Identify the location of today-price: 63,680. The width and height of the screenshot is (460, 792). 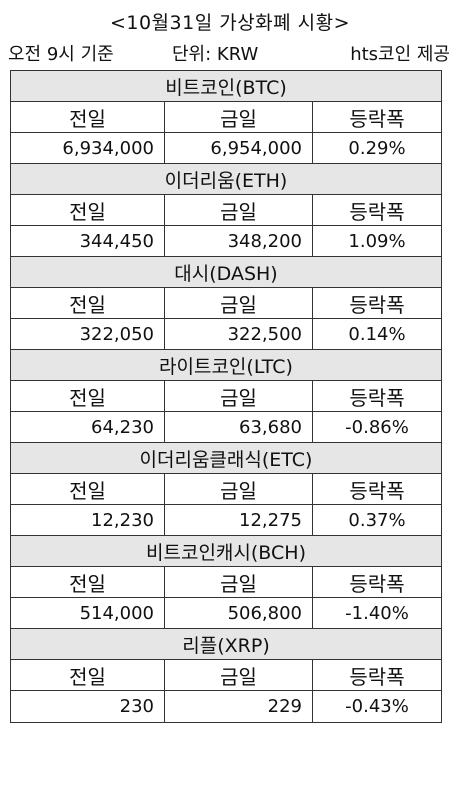
(239, 427).